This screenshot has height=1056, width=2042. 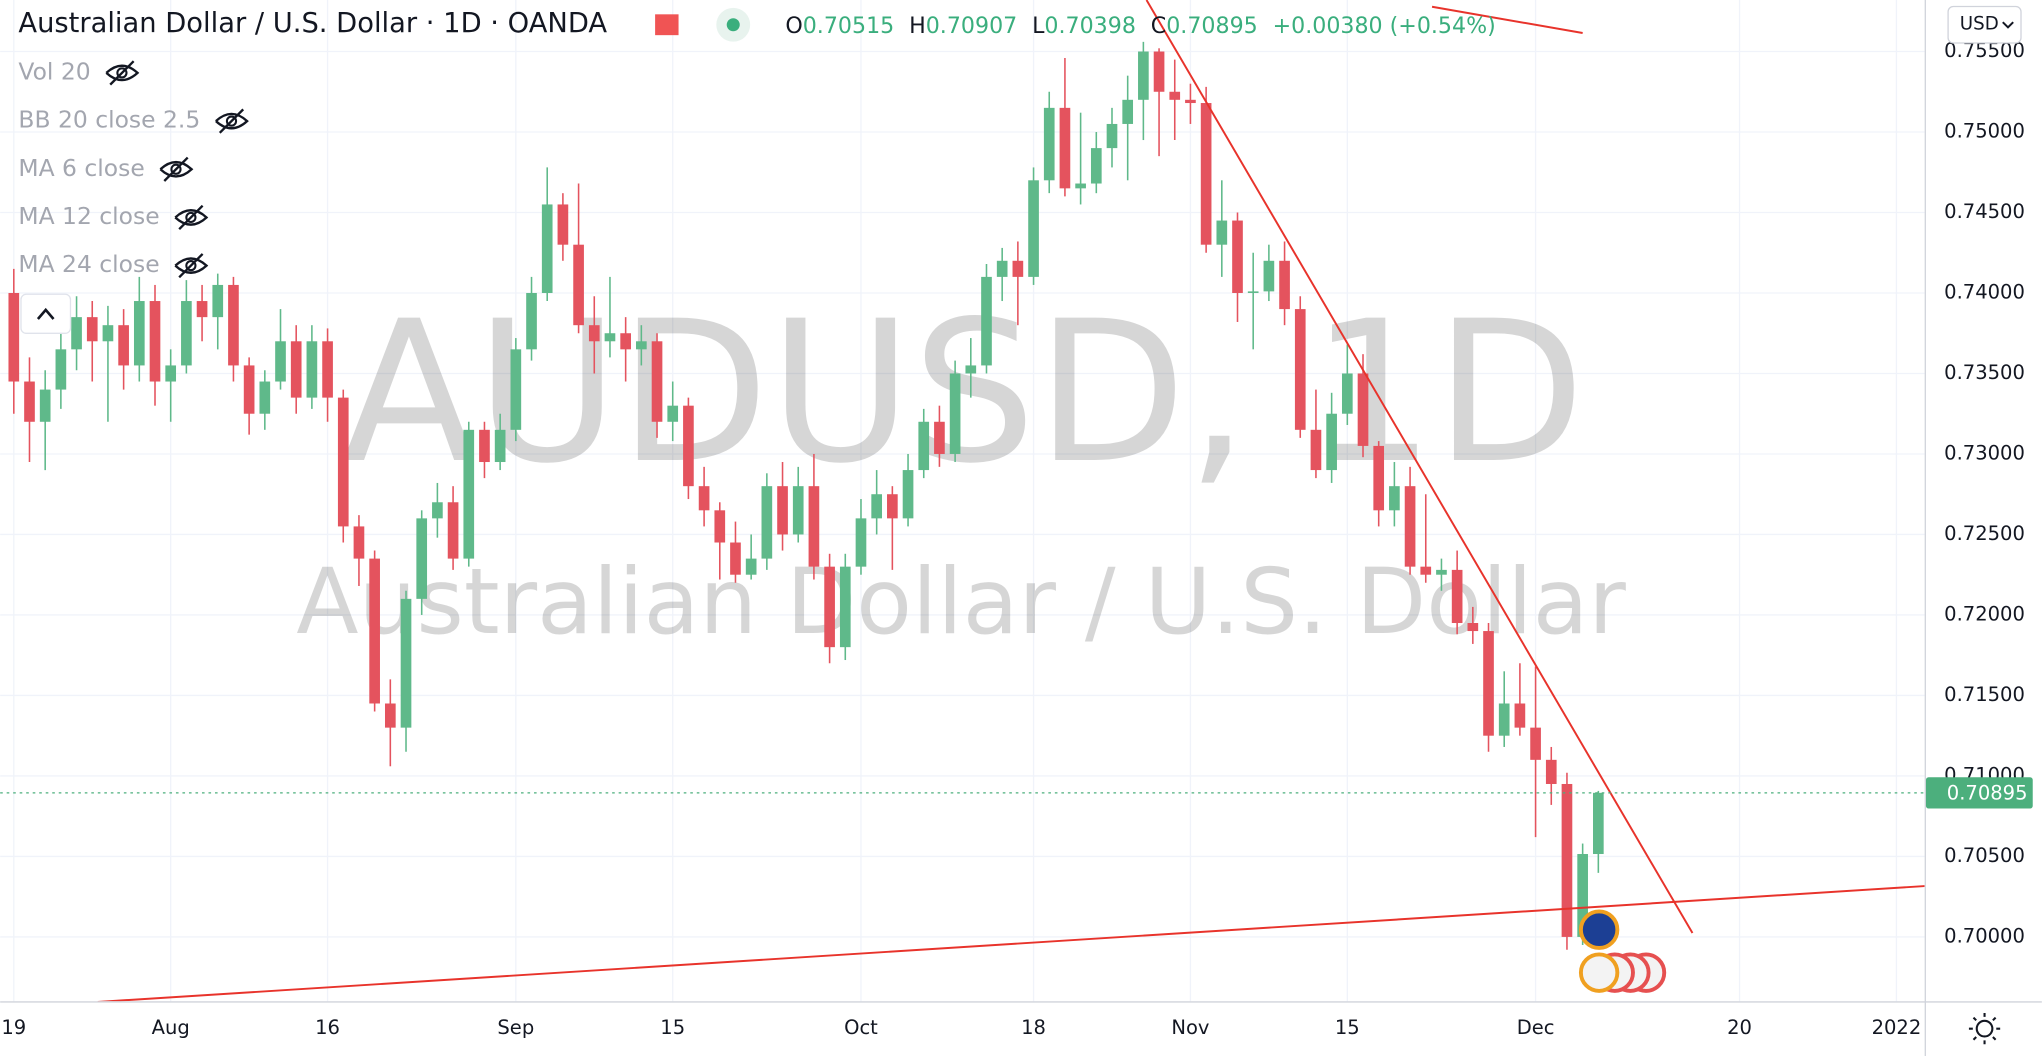 I want to click on legend-letter: O, so click(x=793, y=26).